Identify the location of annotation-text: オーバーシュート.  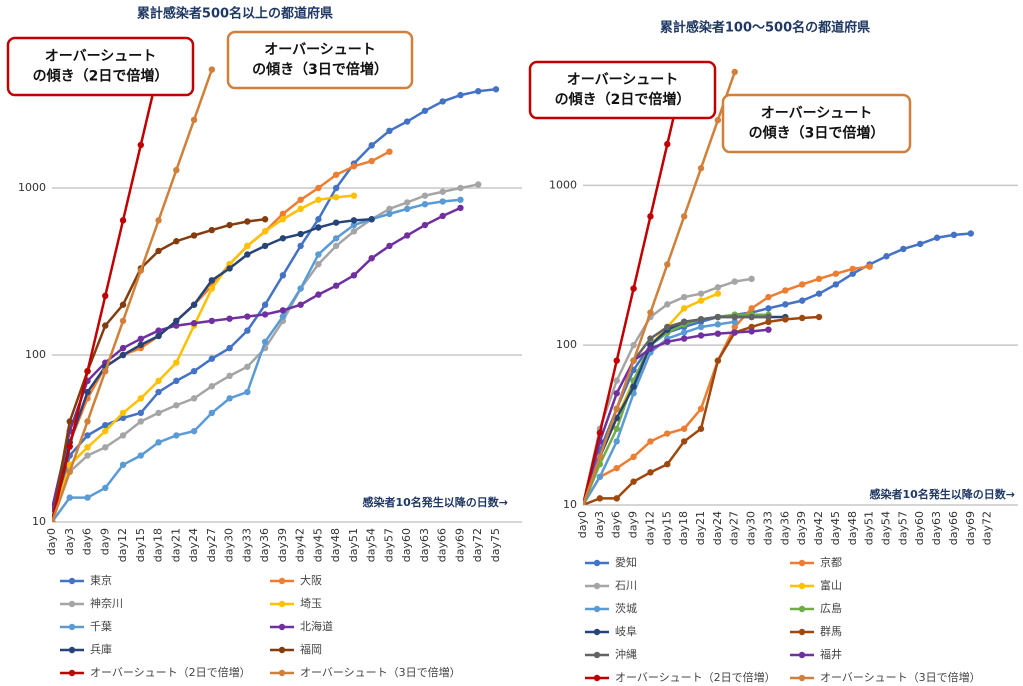
(817, 114).